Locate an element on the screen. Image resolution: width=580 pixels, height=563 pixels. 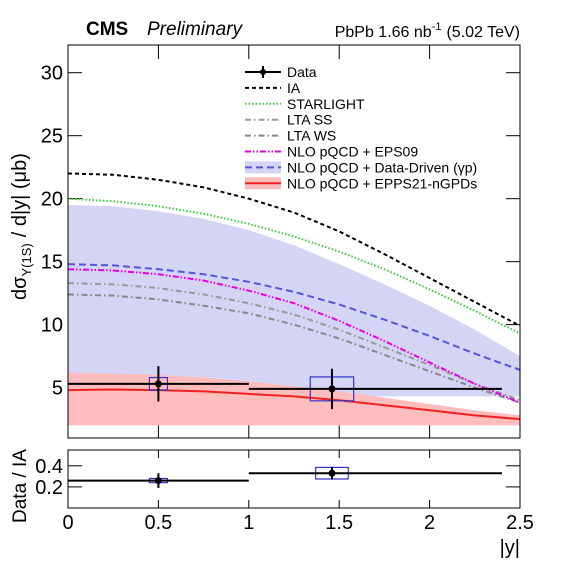
y-tick-label: 5 is located at coordinates (57, 389).